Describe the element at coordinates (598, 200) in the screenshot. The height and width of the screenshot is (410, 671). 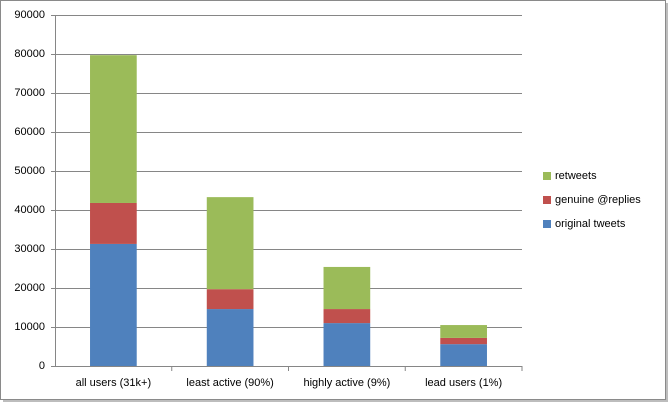
I see `legend-label: genuine @replies` at that location.